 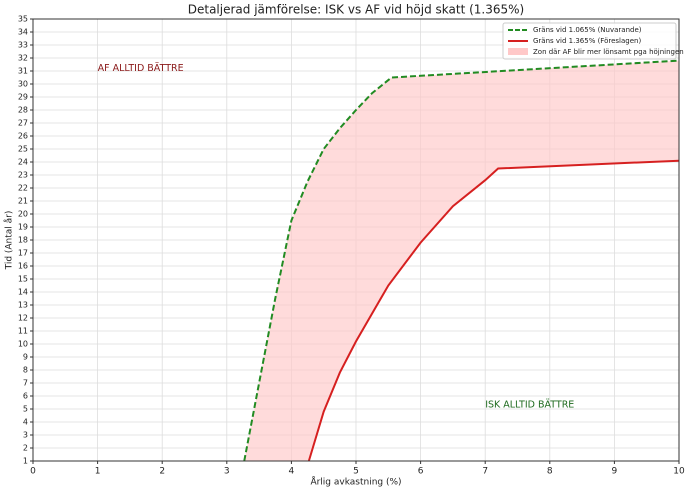 I want to click on y-tick-label: 26, so click(x=23, y=136).